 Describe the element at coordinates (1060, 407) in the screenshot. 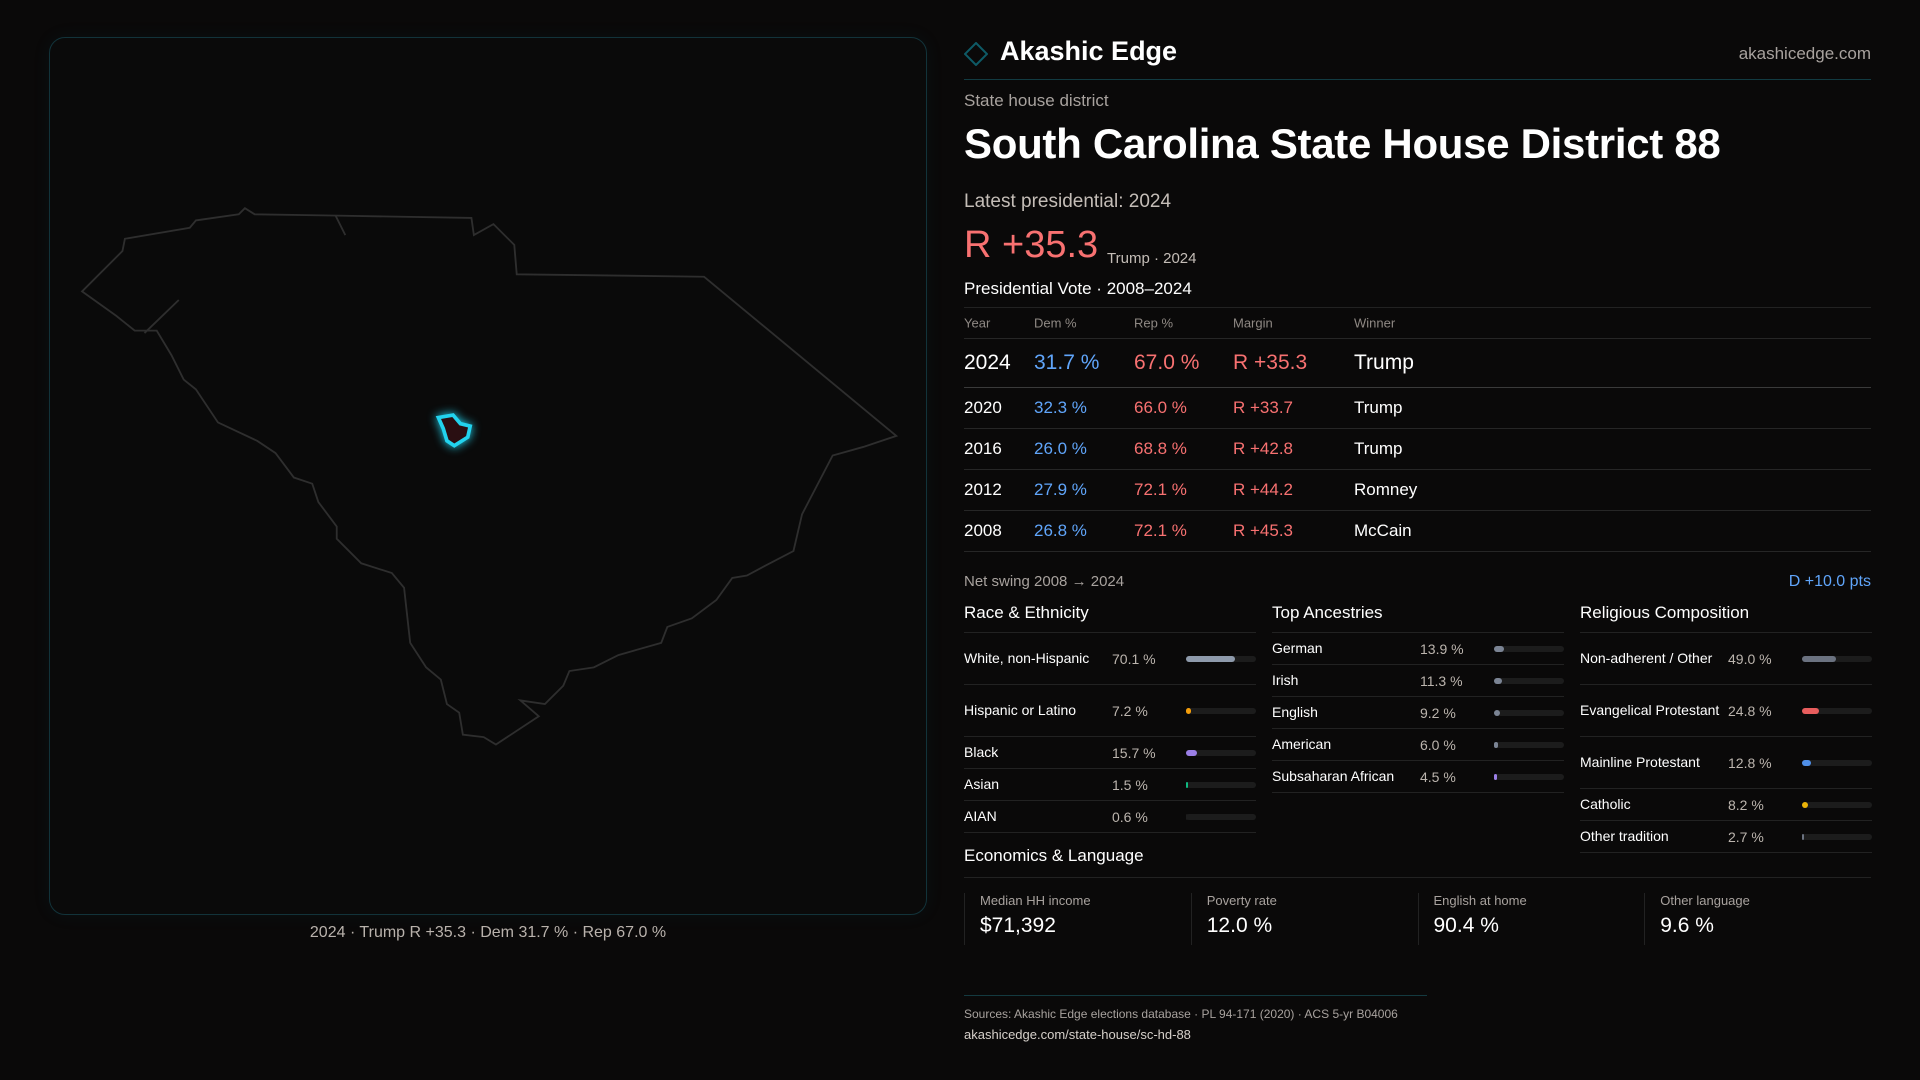

I see `dem-pct: 32.3 %` at that location.